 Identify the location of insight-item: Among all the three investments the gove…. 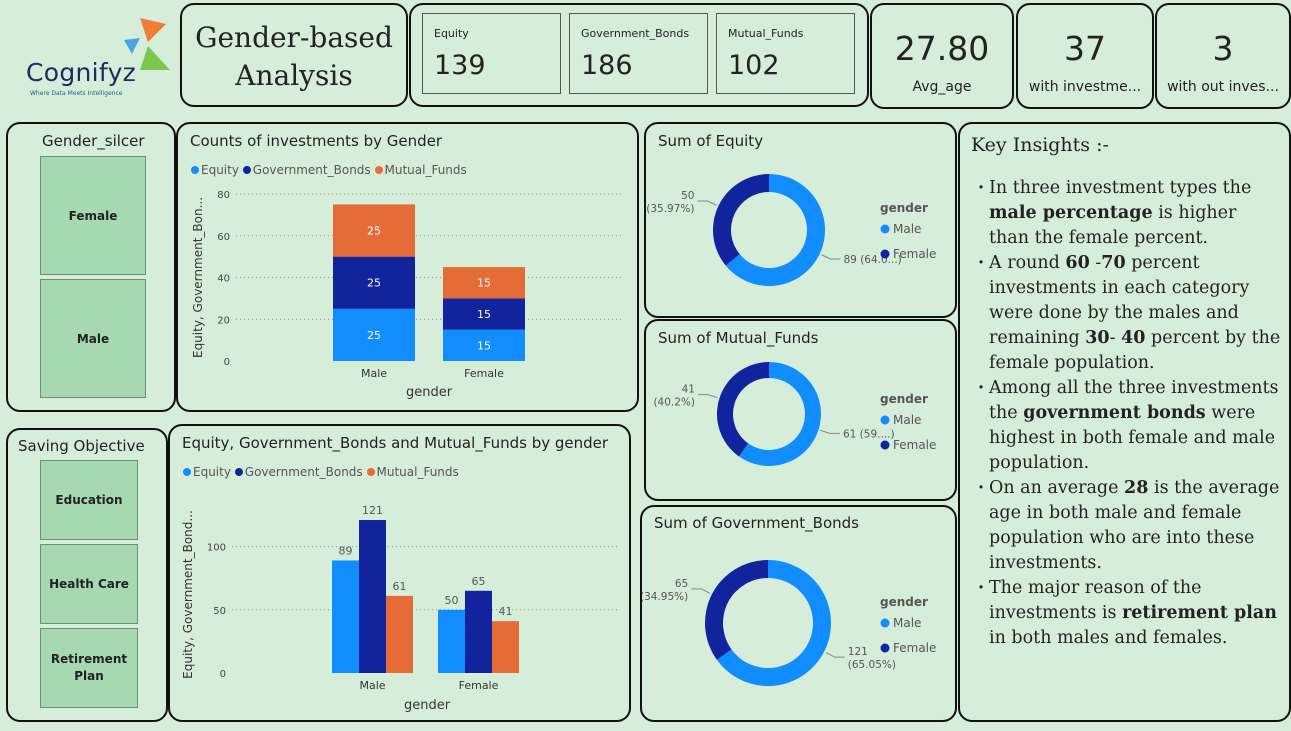
(1129, 426).